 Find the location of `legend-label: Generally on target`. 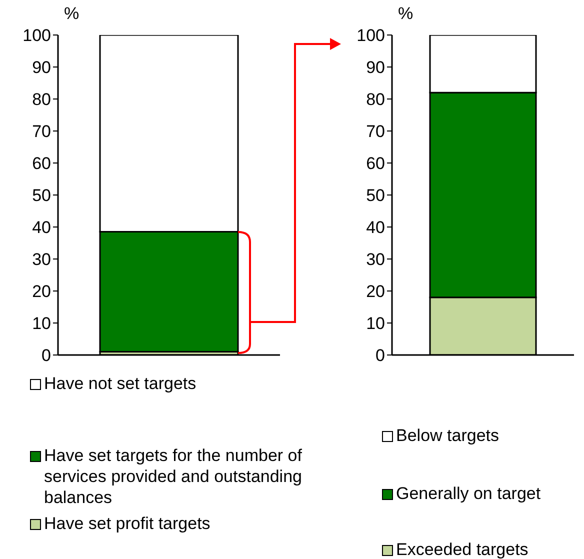

legend-label: Generally on target is located at coordinates (469, 493).